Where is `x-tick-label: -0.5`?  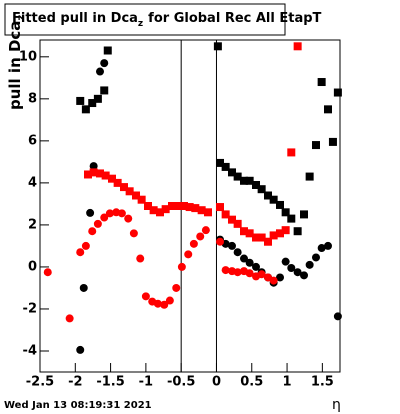 x-tick-label: -0.5 is located at coordinates (181, 382).